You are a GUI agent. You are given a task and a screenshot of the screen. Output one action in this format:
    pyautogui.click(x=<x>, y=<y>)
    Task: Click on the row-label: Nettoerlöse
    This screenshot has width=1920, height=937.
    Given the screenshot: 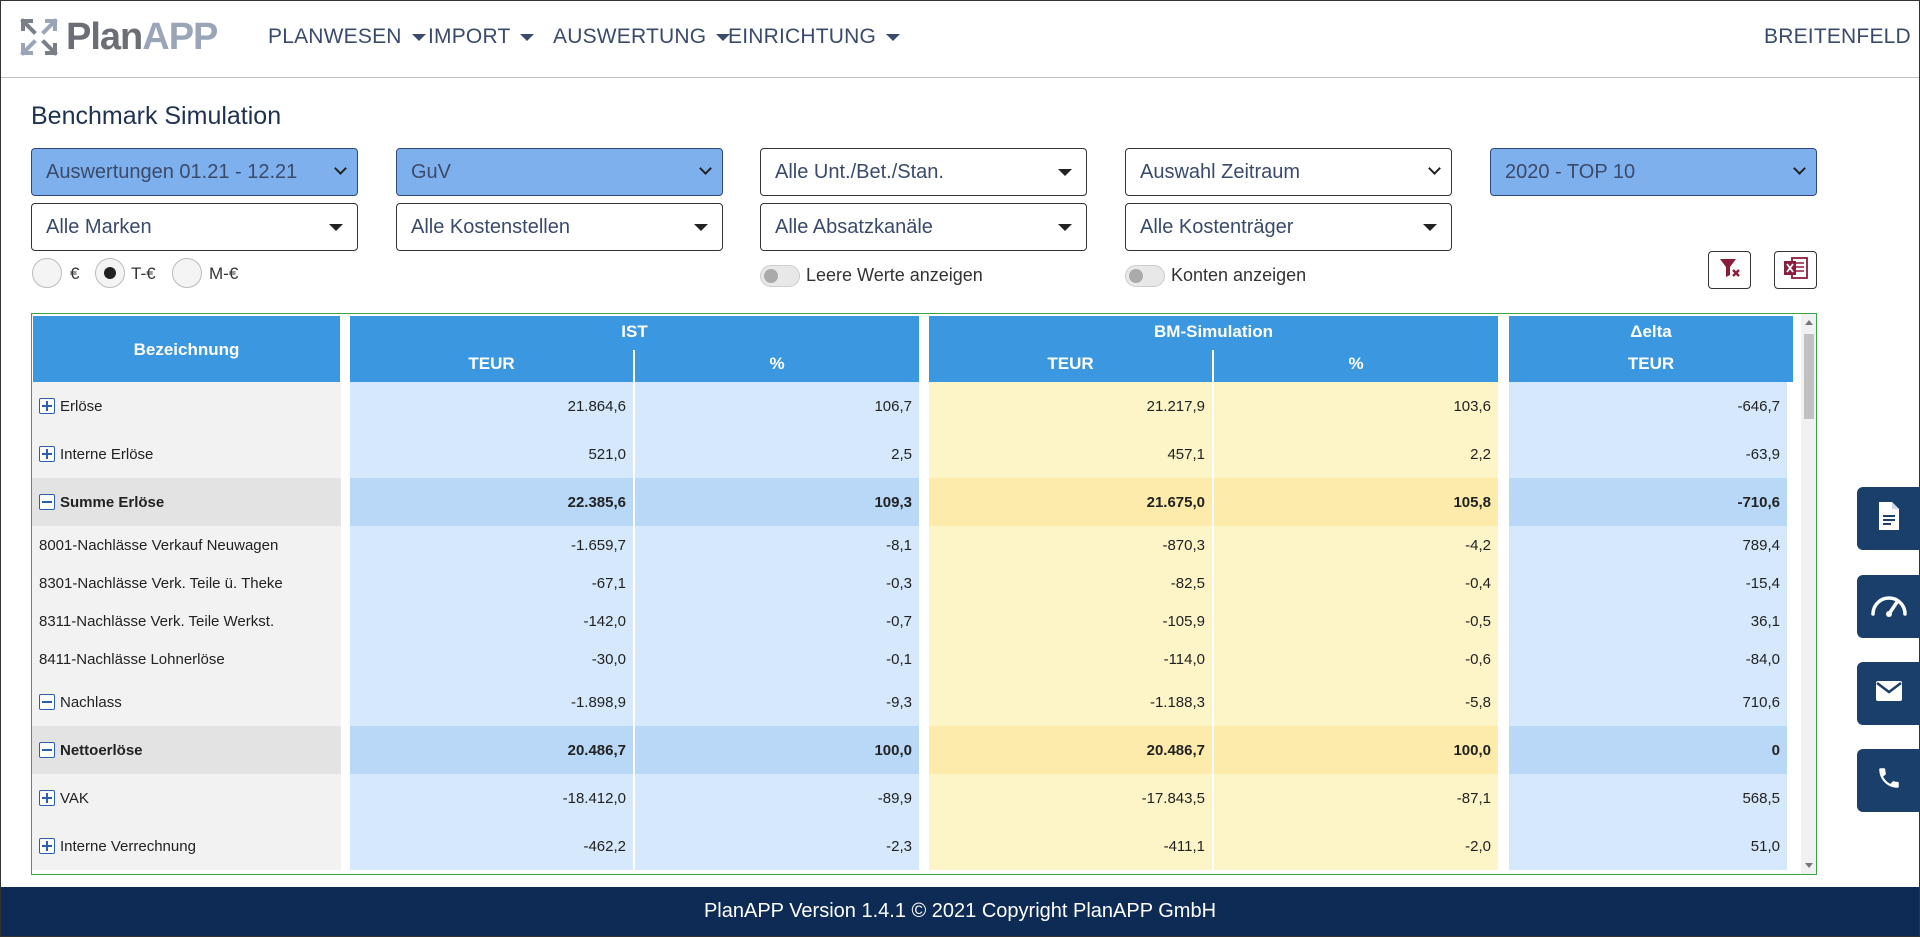 What is the action you would take?
    pyautogui.click(x=186, y=750)
    